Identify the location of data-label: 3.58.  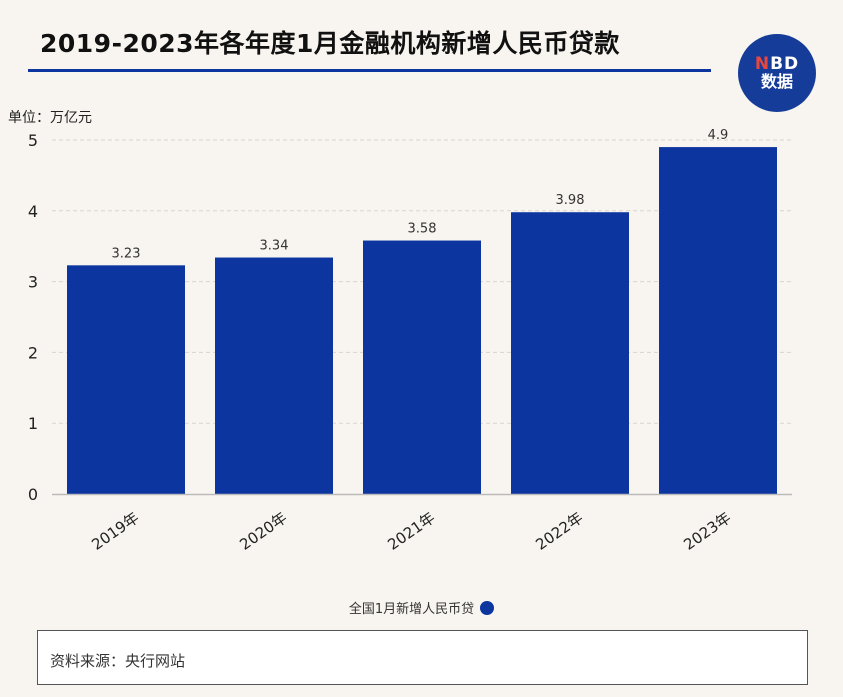
(422, 229).